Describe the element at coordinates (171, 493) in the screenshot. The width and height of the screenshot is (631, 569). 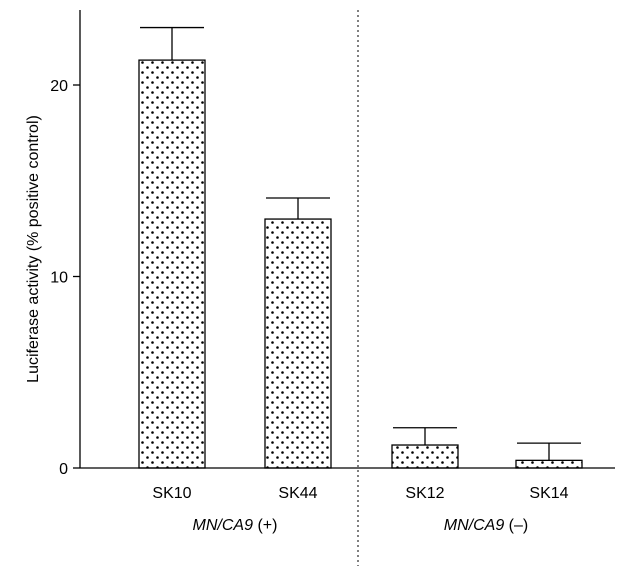
I see `x-tick-label-sk10: SK10` at that location.